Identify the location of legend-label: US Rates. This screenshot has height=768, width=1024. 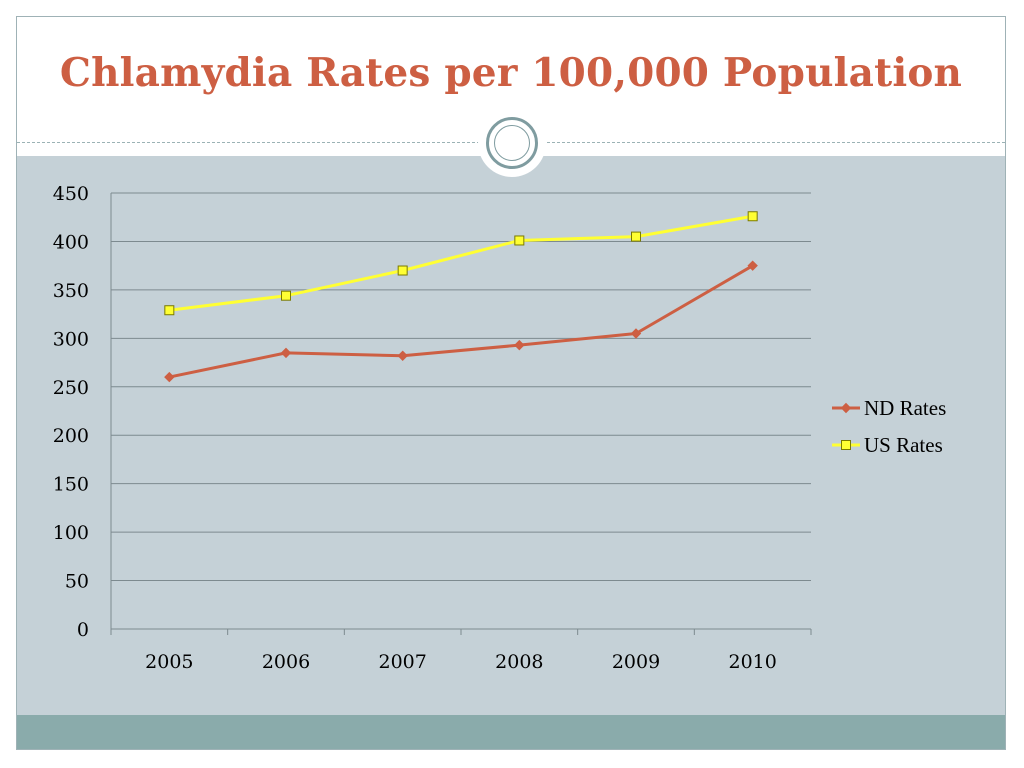
(903, 445).